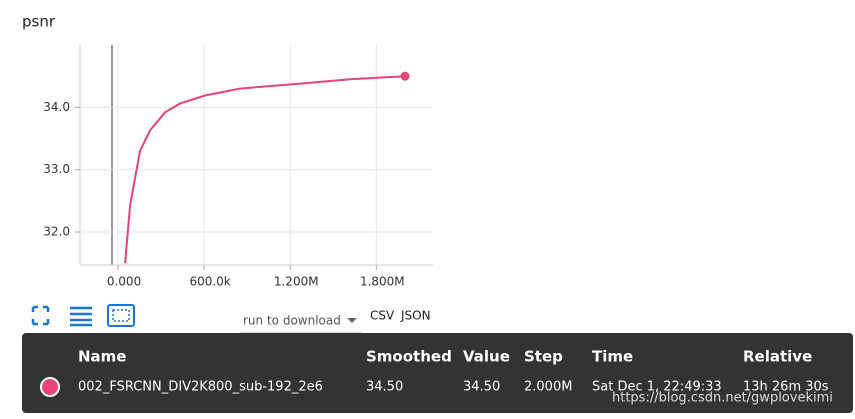  I want to click on zoom-icon-inner, so click(121, 315).